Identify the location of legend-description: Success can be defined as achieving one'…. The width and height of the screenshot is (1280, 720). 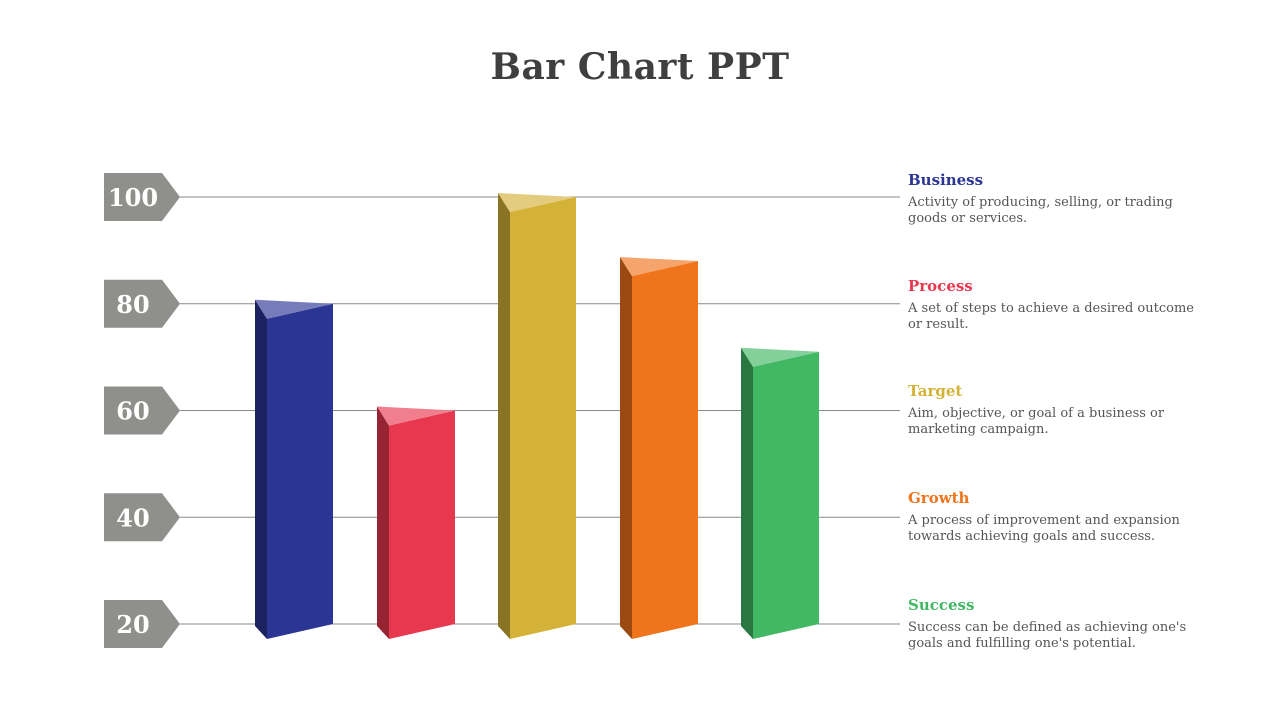
(1047, 635).